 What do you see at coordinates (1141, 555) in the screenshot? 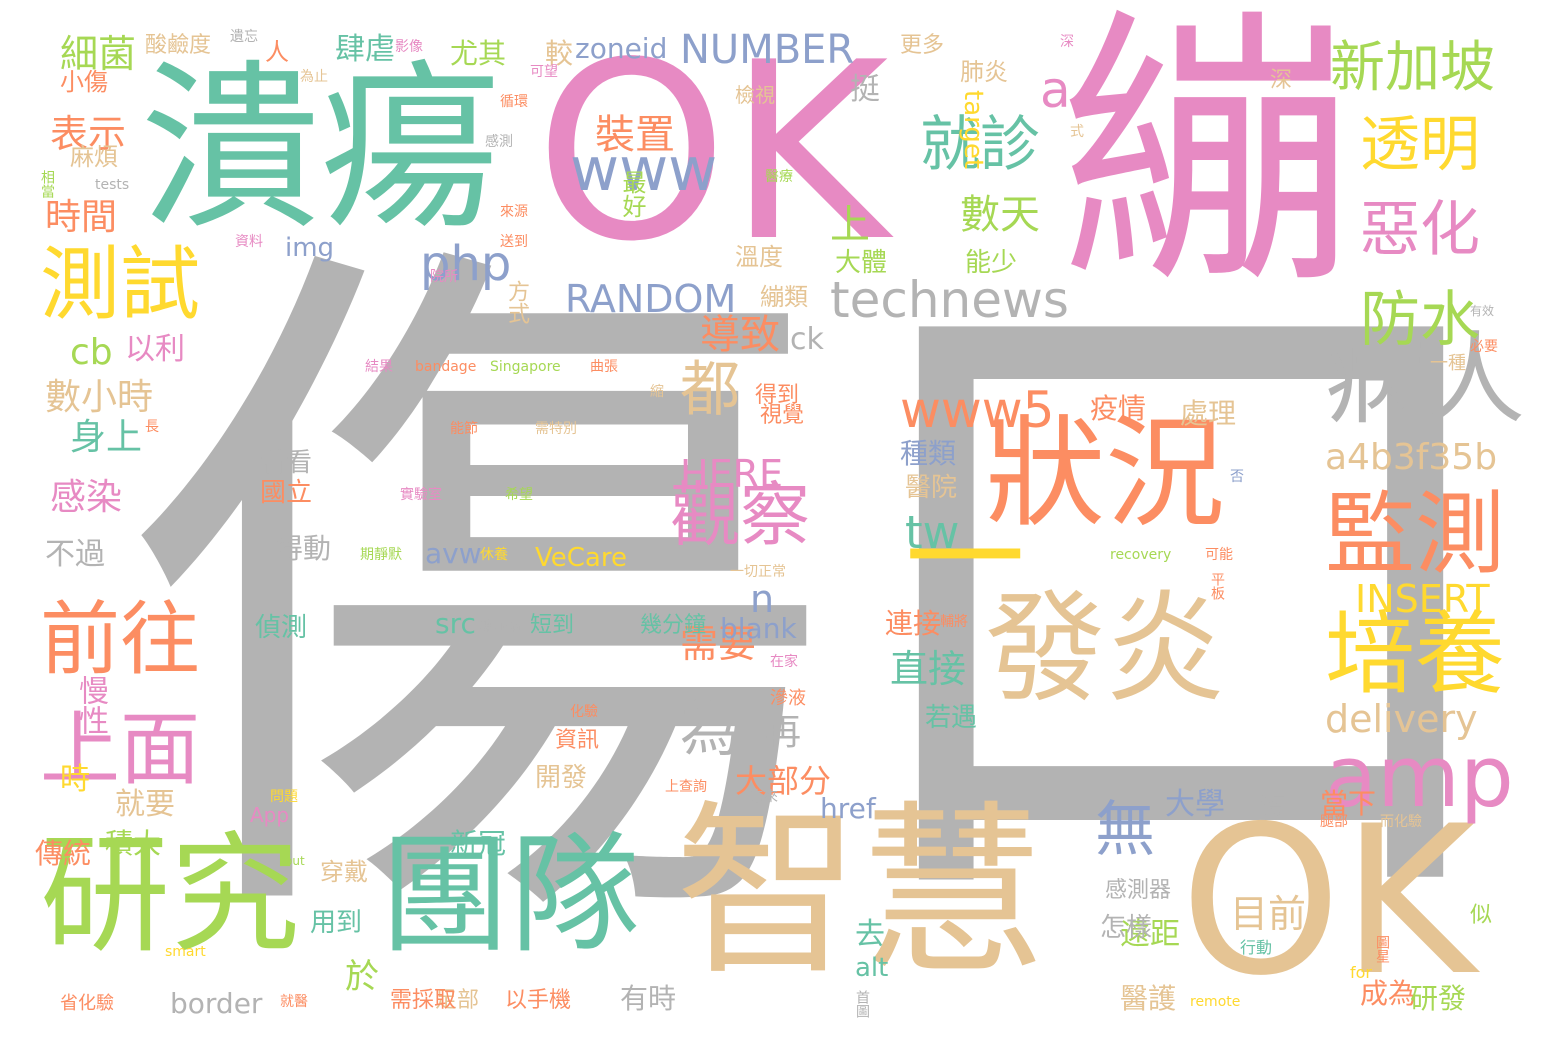
I see `cloud-word: recovery` at bounding box center [1141, 555].